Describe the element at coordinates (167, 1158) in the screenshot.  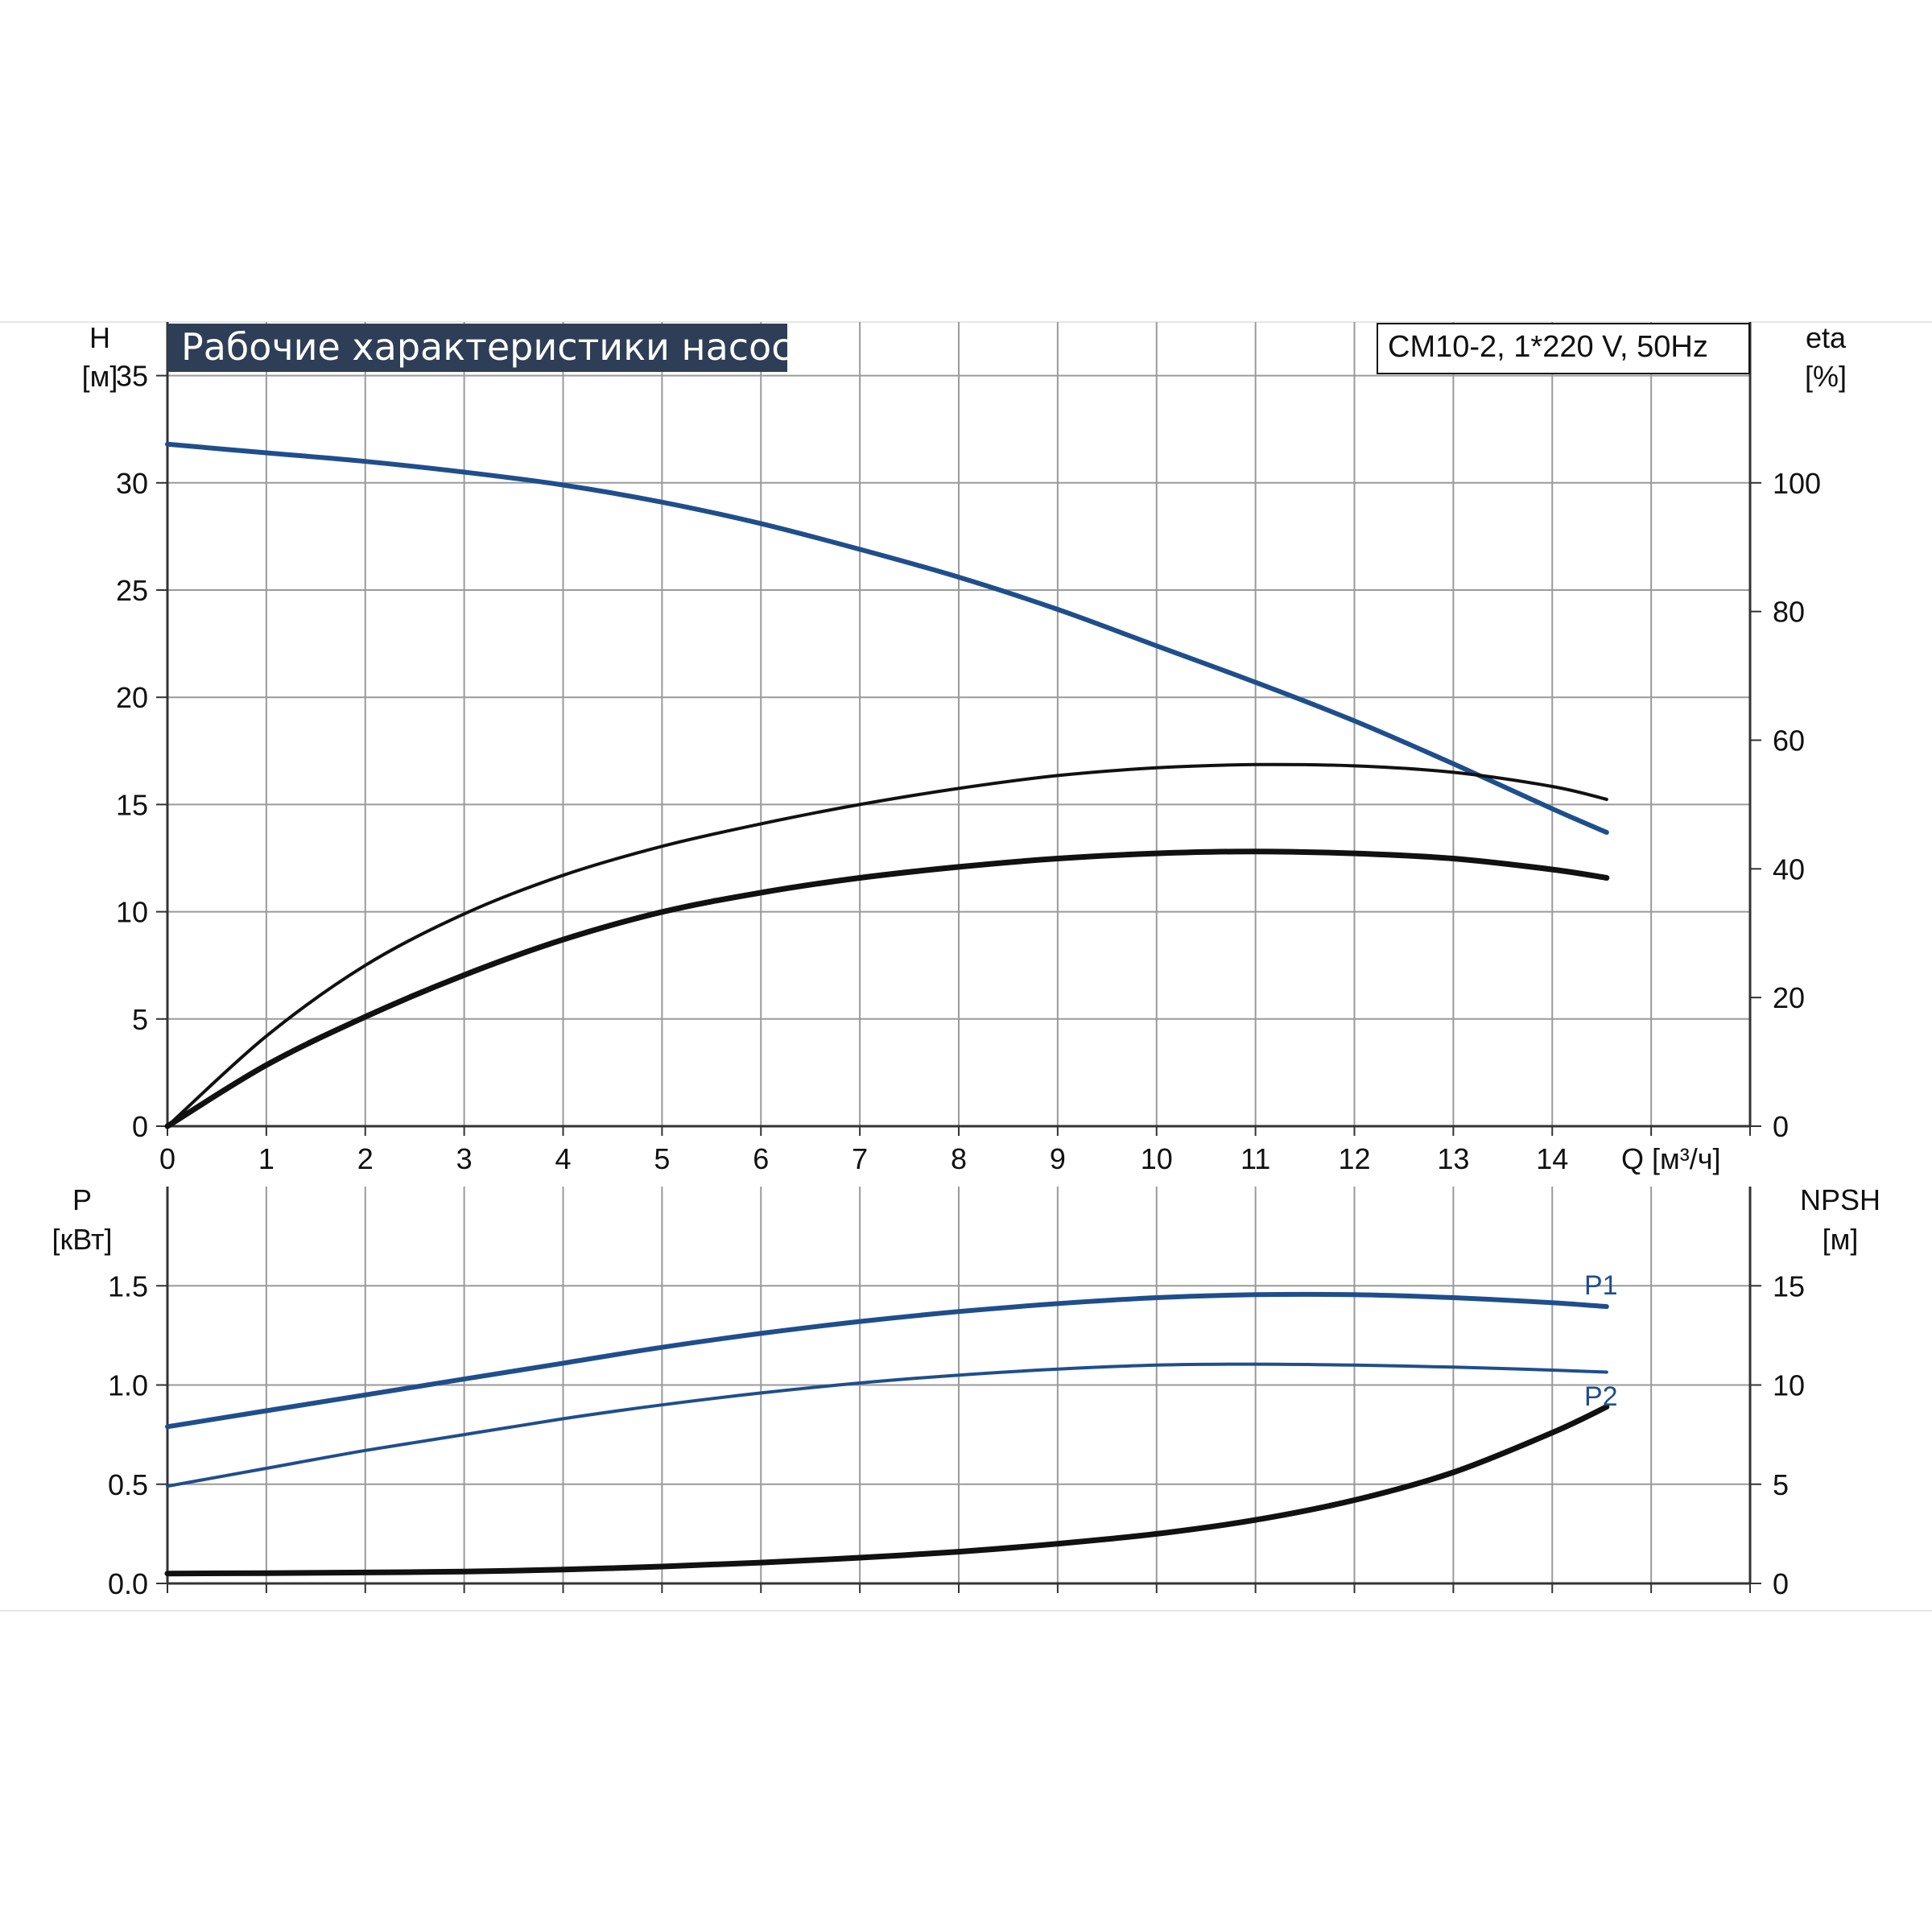
I see `x-tick-label: 0` at that location.